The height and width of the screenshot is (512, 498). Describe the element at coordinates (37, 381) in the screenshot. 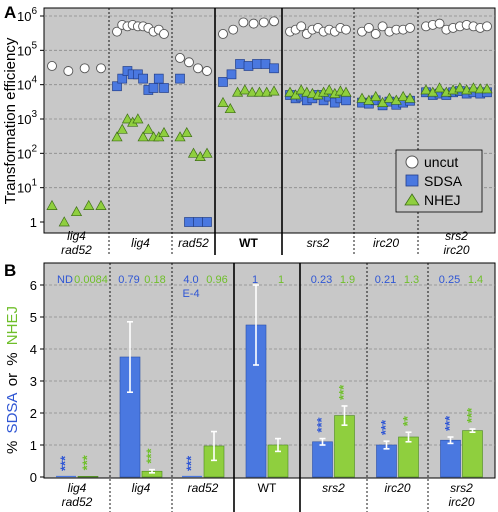

I see `panel-b-y-ticks: 0 1 2 3 4 5 6` at that location.